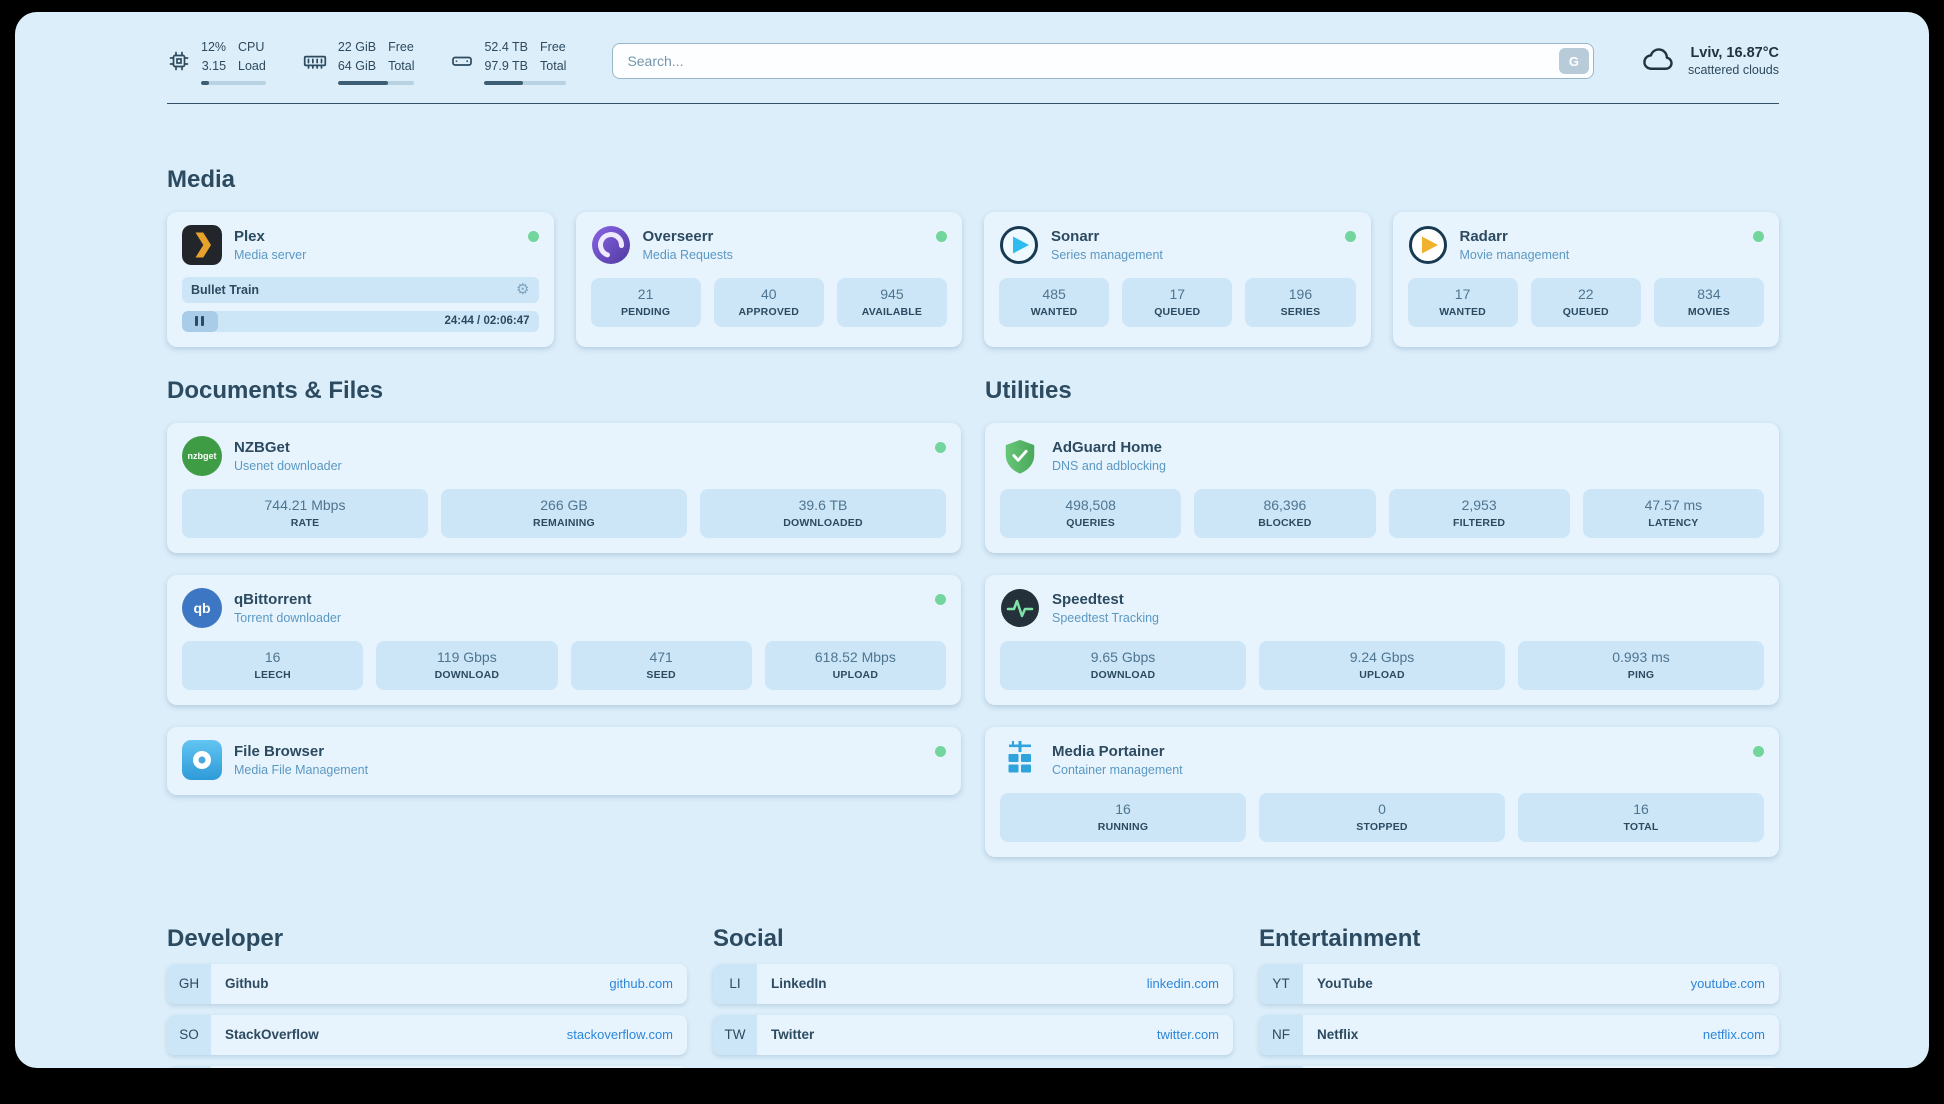 This screenshot has height=1104, width=1944. What do you see at coordinates (487, 321) in the screenshot?
I see `playback-time: 24:44 / 02:06:47` at bounding box center [487, 321].